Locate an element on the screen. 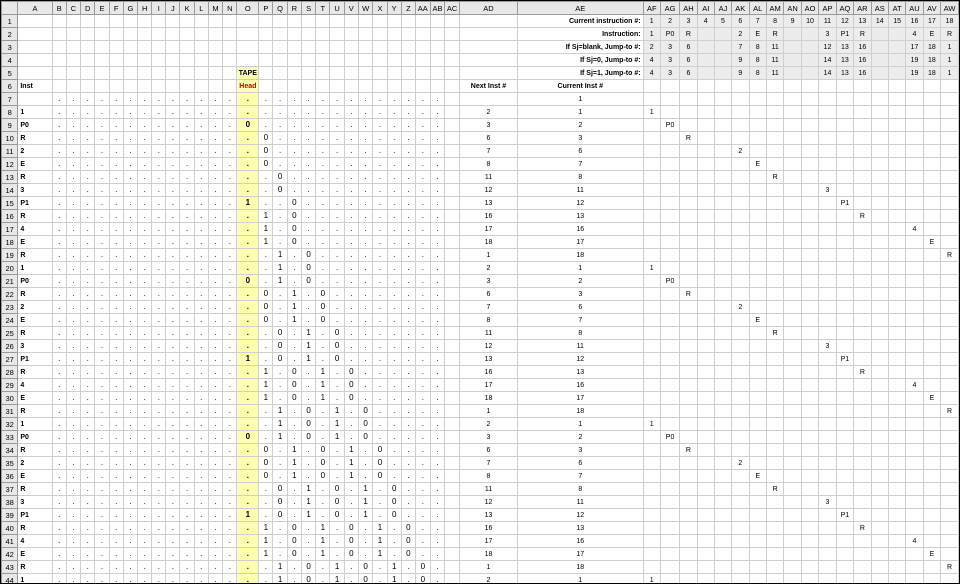  cell-AV7 is located at coordinates (932, 99).